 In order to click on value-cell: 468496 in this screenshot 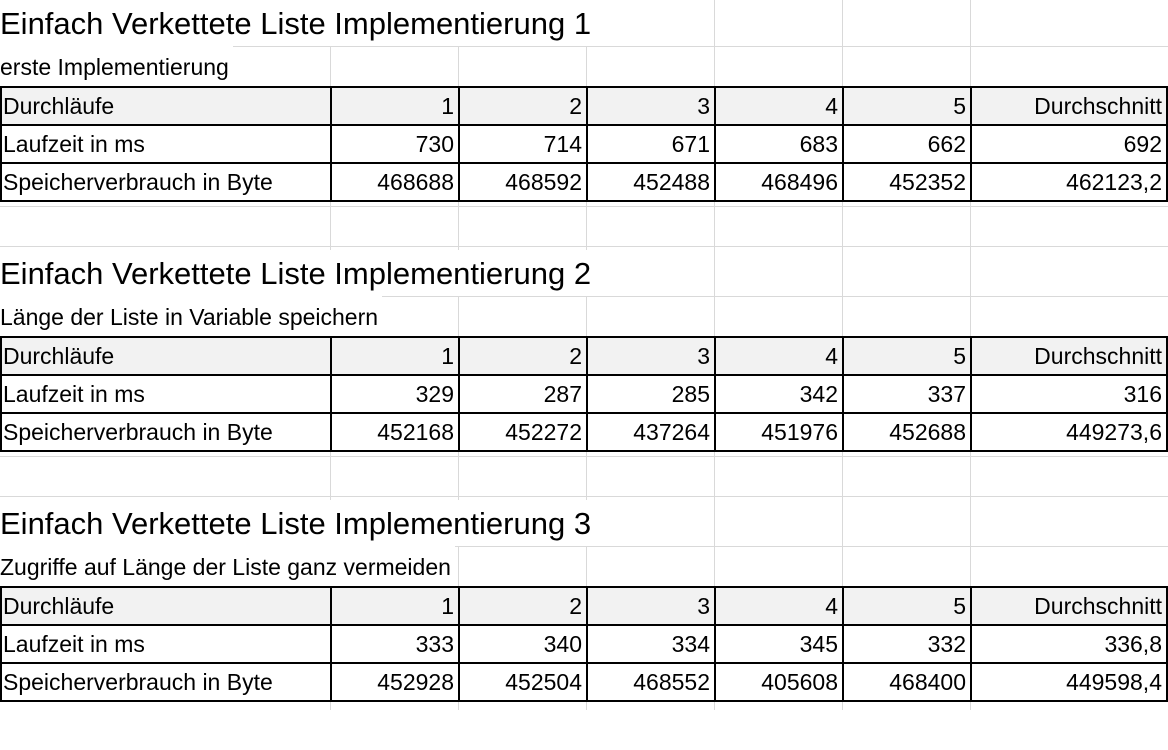, I will do `click(779, 182)`.